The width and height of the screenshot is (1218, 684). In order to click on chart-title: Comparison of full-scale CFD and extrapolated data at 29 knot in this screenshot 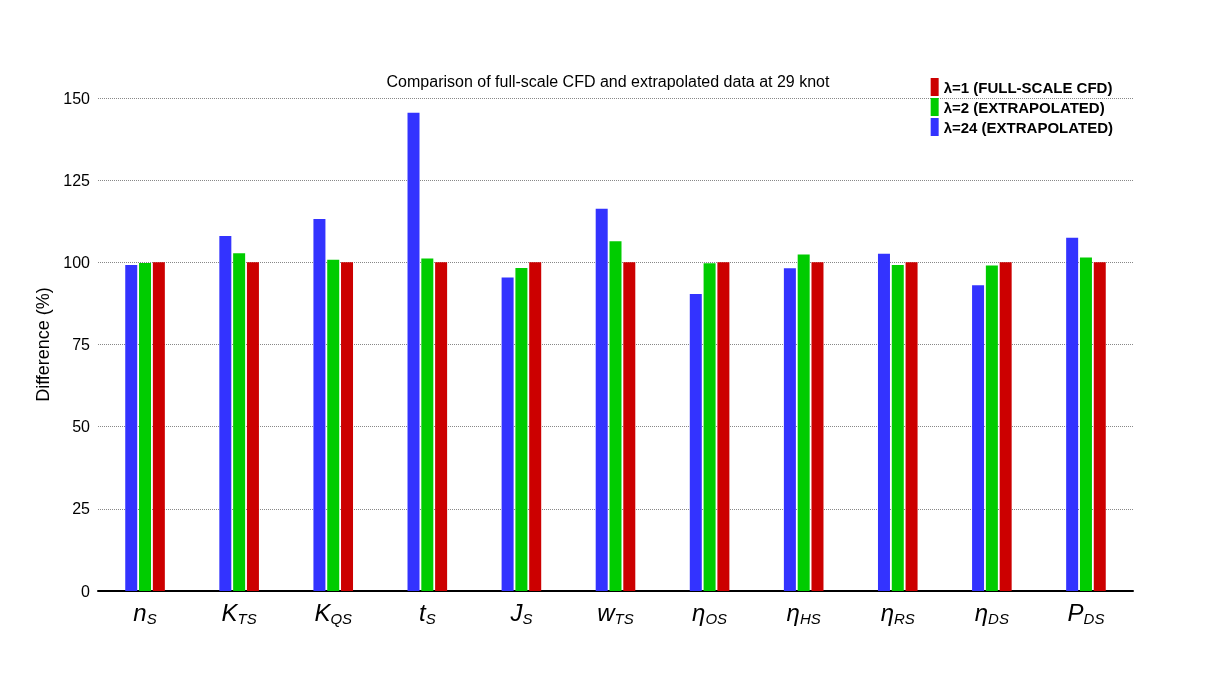, I will do `click(608, 81)`.